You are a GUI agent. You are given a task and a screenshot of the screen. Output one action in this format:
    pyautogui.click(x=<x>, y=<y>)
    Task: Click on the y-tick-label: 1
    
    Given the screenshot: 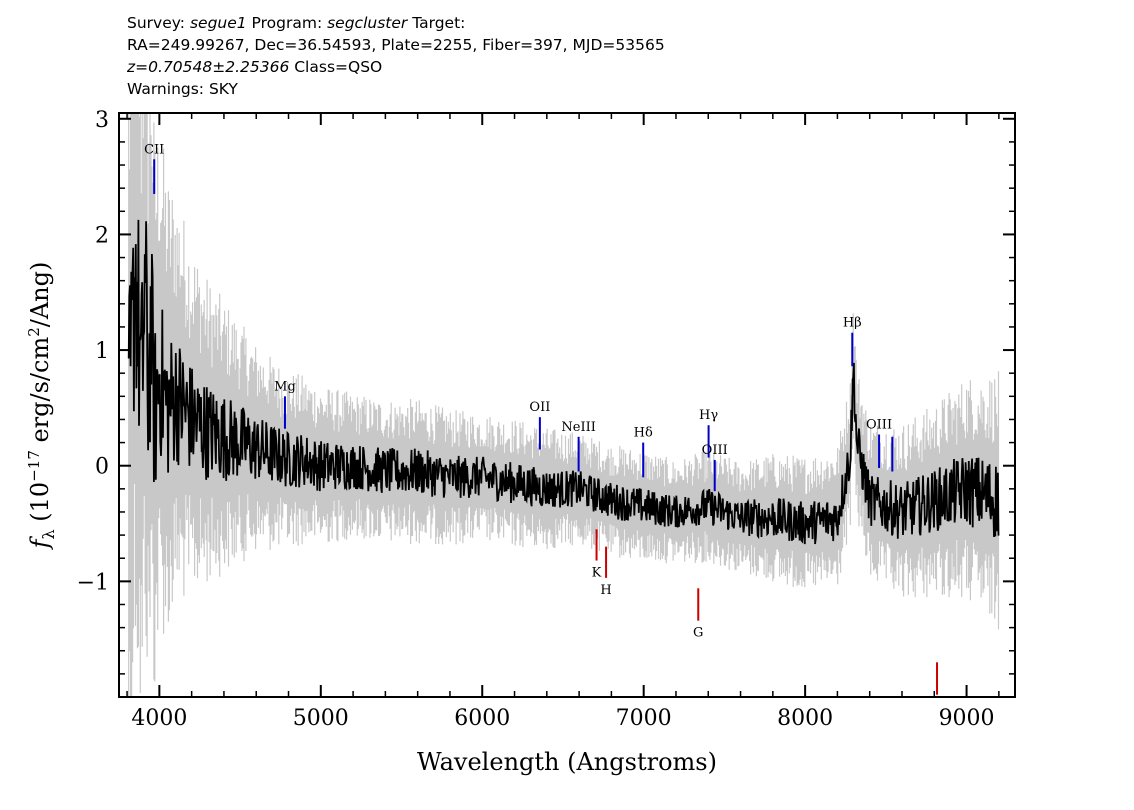 What is the action you would take?
    pyautogui.click(x=102, y=351)
    